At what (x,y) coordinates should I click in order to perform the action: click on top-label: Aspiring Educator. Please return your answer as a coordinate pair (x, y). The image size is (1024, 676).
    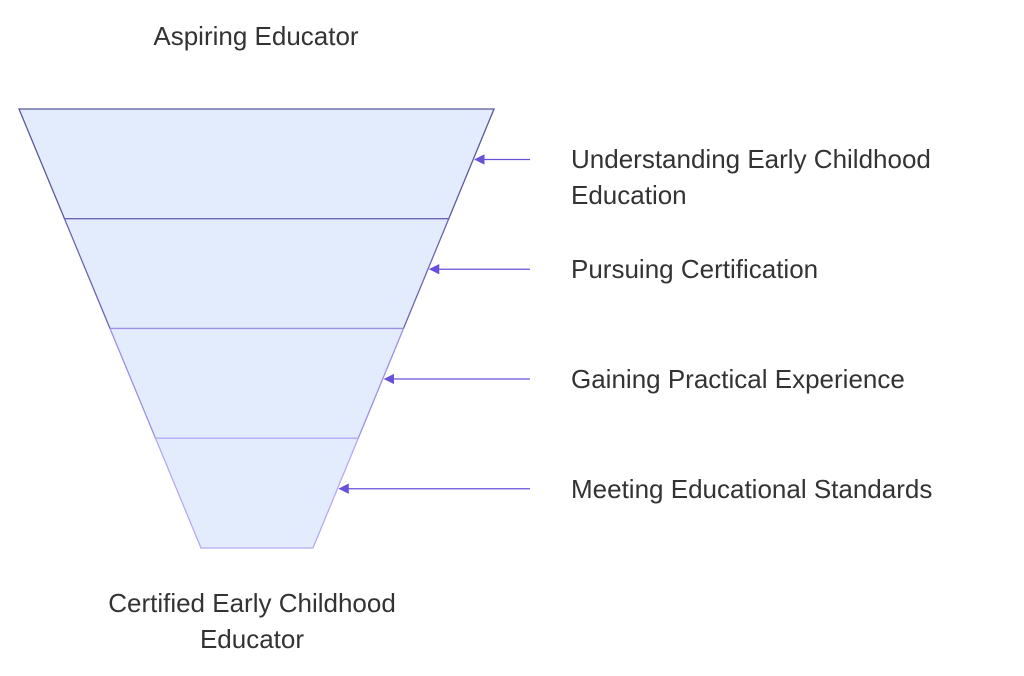
    Looking at the image, I should click on (256, 36).